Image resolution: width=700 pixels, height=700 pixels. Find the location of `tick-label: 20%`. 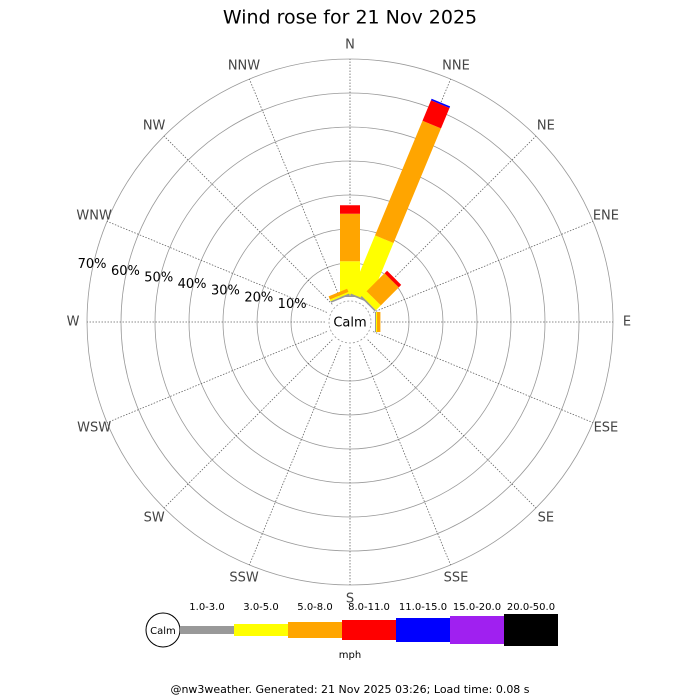

tick-label: 20% is located at coordinates (258, 297).